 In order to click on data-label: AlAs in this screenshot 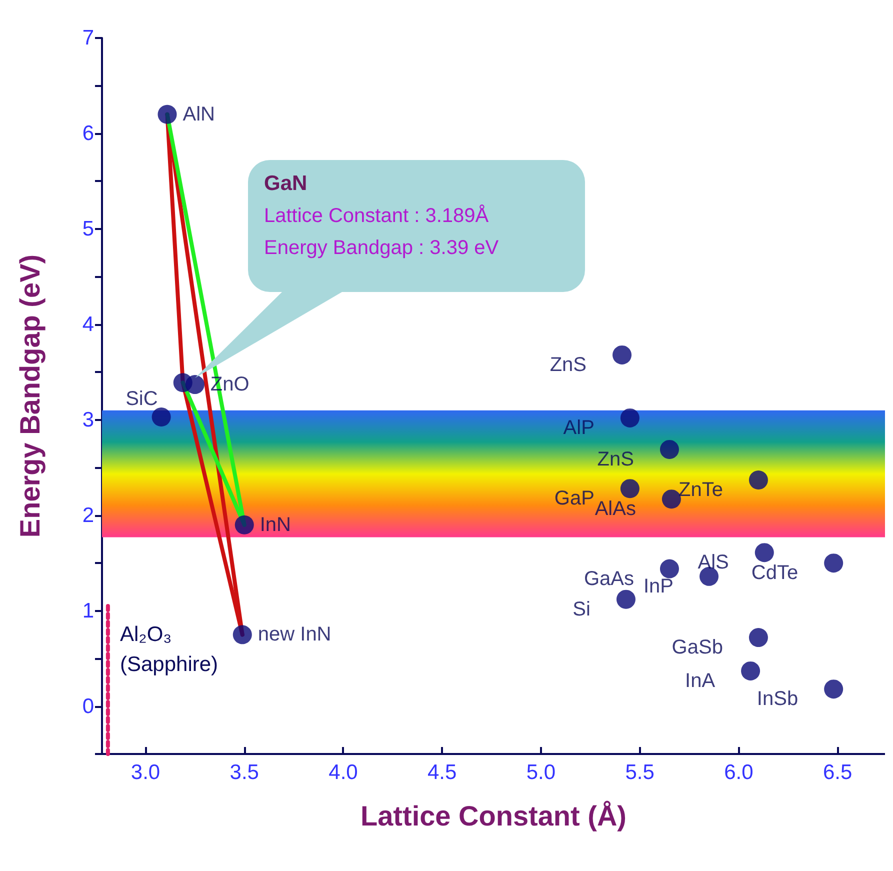, I will do `click(615, 509)`.